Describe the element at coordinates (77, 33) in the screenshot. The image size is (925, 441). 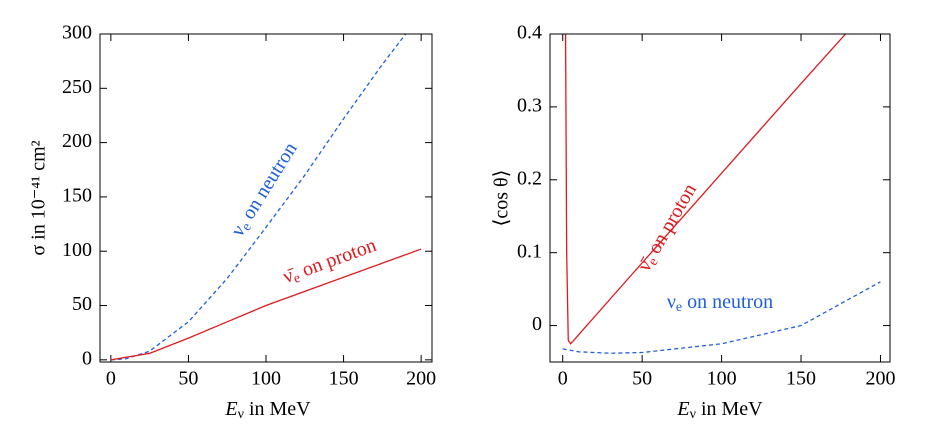
I see `y-tick-label: 300` at that location.